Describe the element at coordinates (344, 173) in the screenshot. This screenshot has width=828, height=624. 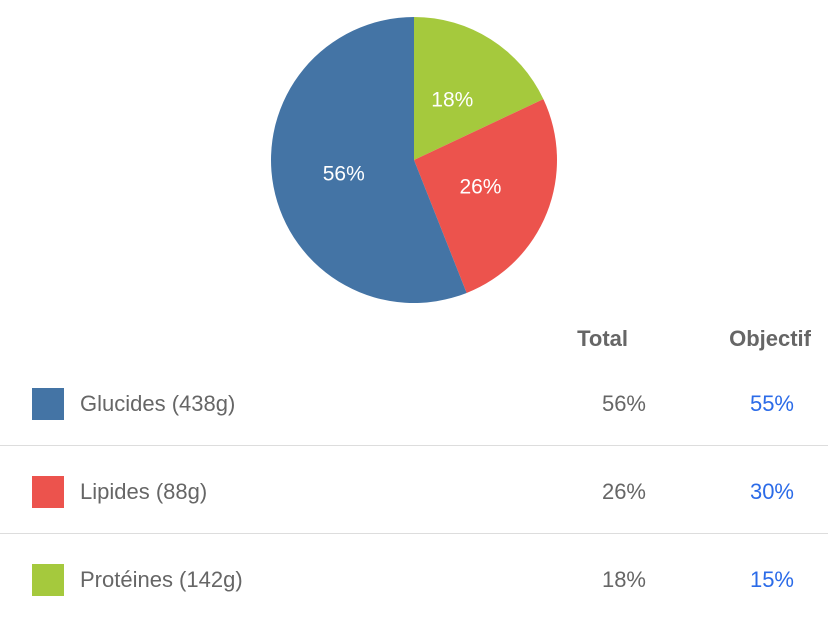
I see `pie-label: 56%` at that location.